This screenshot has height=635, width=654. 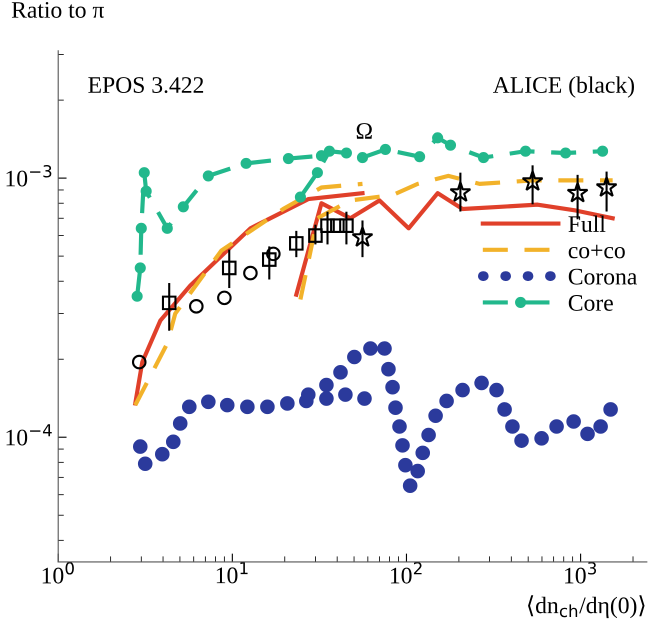 What do you see at coordinates (586, 606) in the screenshot?
I see `x-axis-title: ⟨dn$_{ch}$/dη(0)⟩` at bounding box center [586, 606].